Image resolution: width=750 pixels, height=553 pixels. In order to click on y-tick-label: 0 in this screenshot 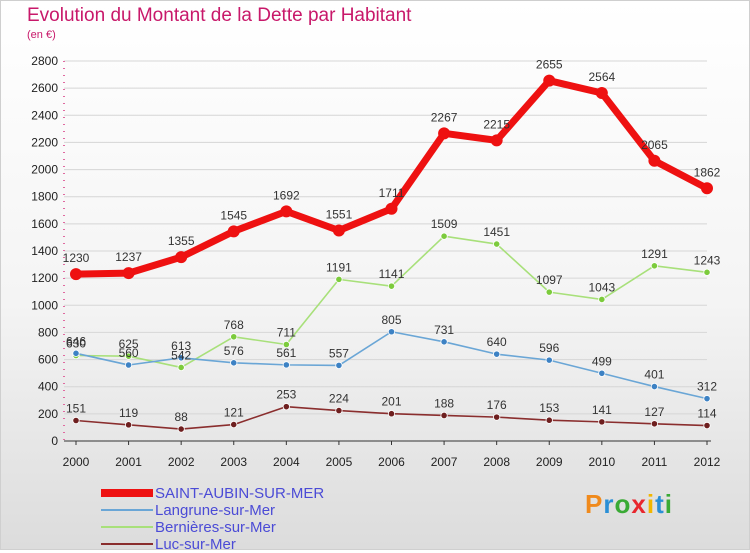, I will do `click(54, 441)`.